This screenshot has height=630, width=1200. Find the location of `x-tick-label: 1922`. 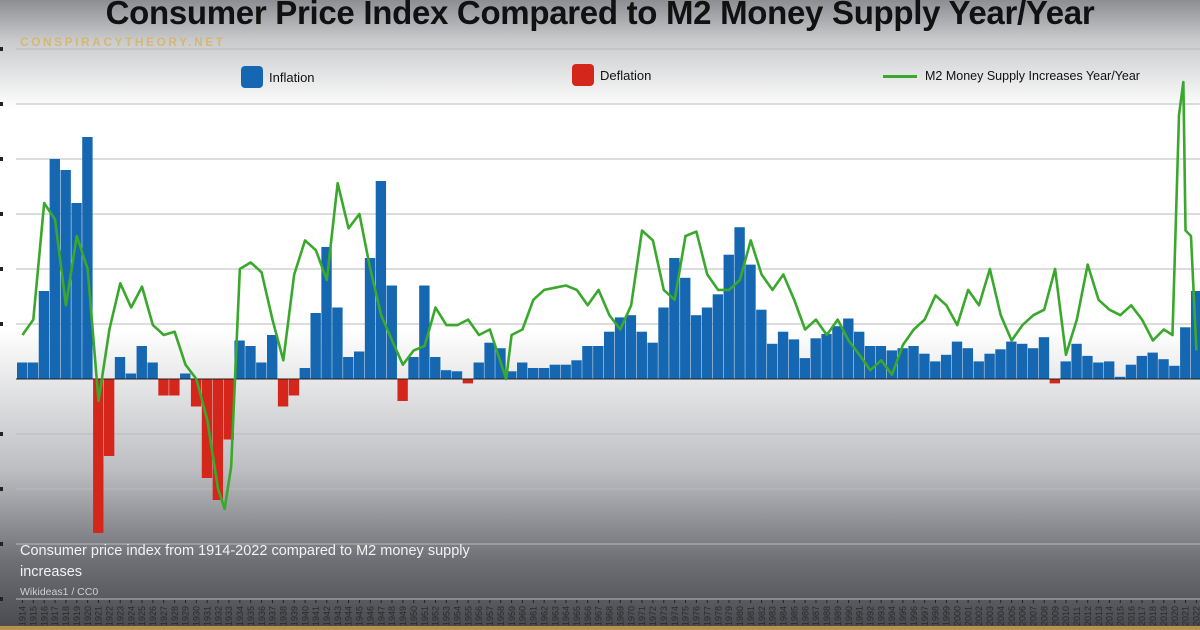

x-tick-label: 1922 is located at coordinates (110, 616).